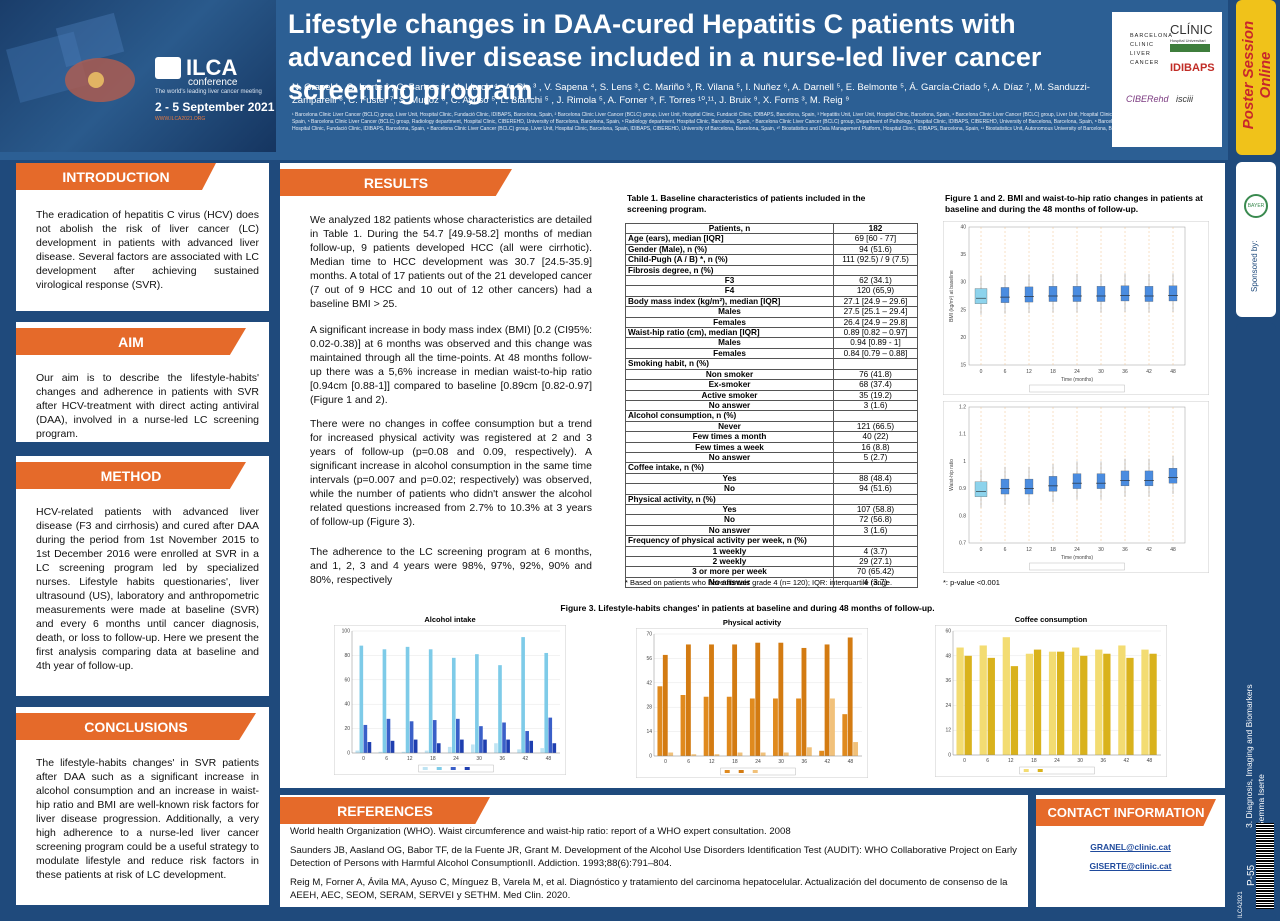 Image resolution: width=1280 pixels, height=921 pixels. Describe the element at coordinates (963, 338) in the screenshot. I see `tick-label: 20` at that location.